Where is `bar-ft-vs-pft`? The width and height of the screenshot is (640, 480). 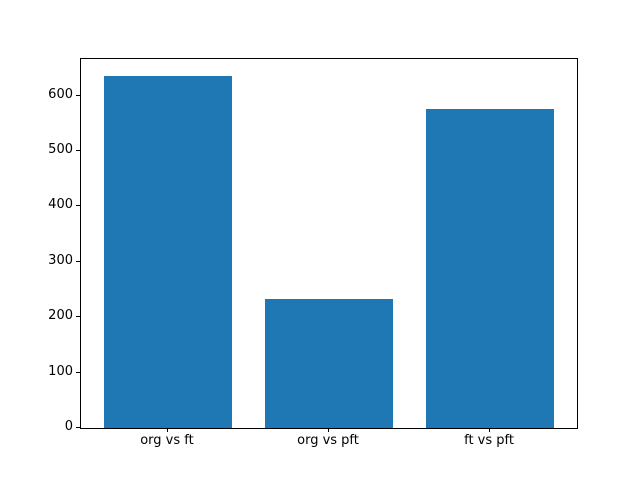 bar-ft-vs-pft is located at coordinates (490, 268).